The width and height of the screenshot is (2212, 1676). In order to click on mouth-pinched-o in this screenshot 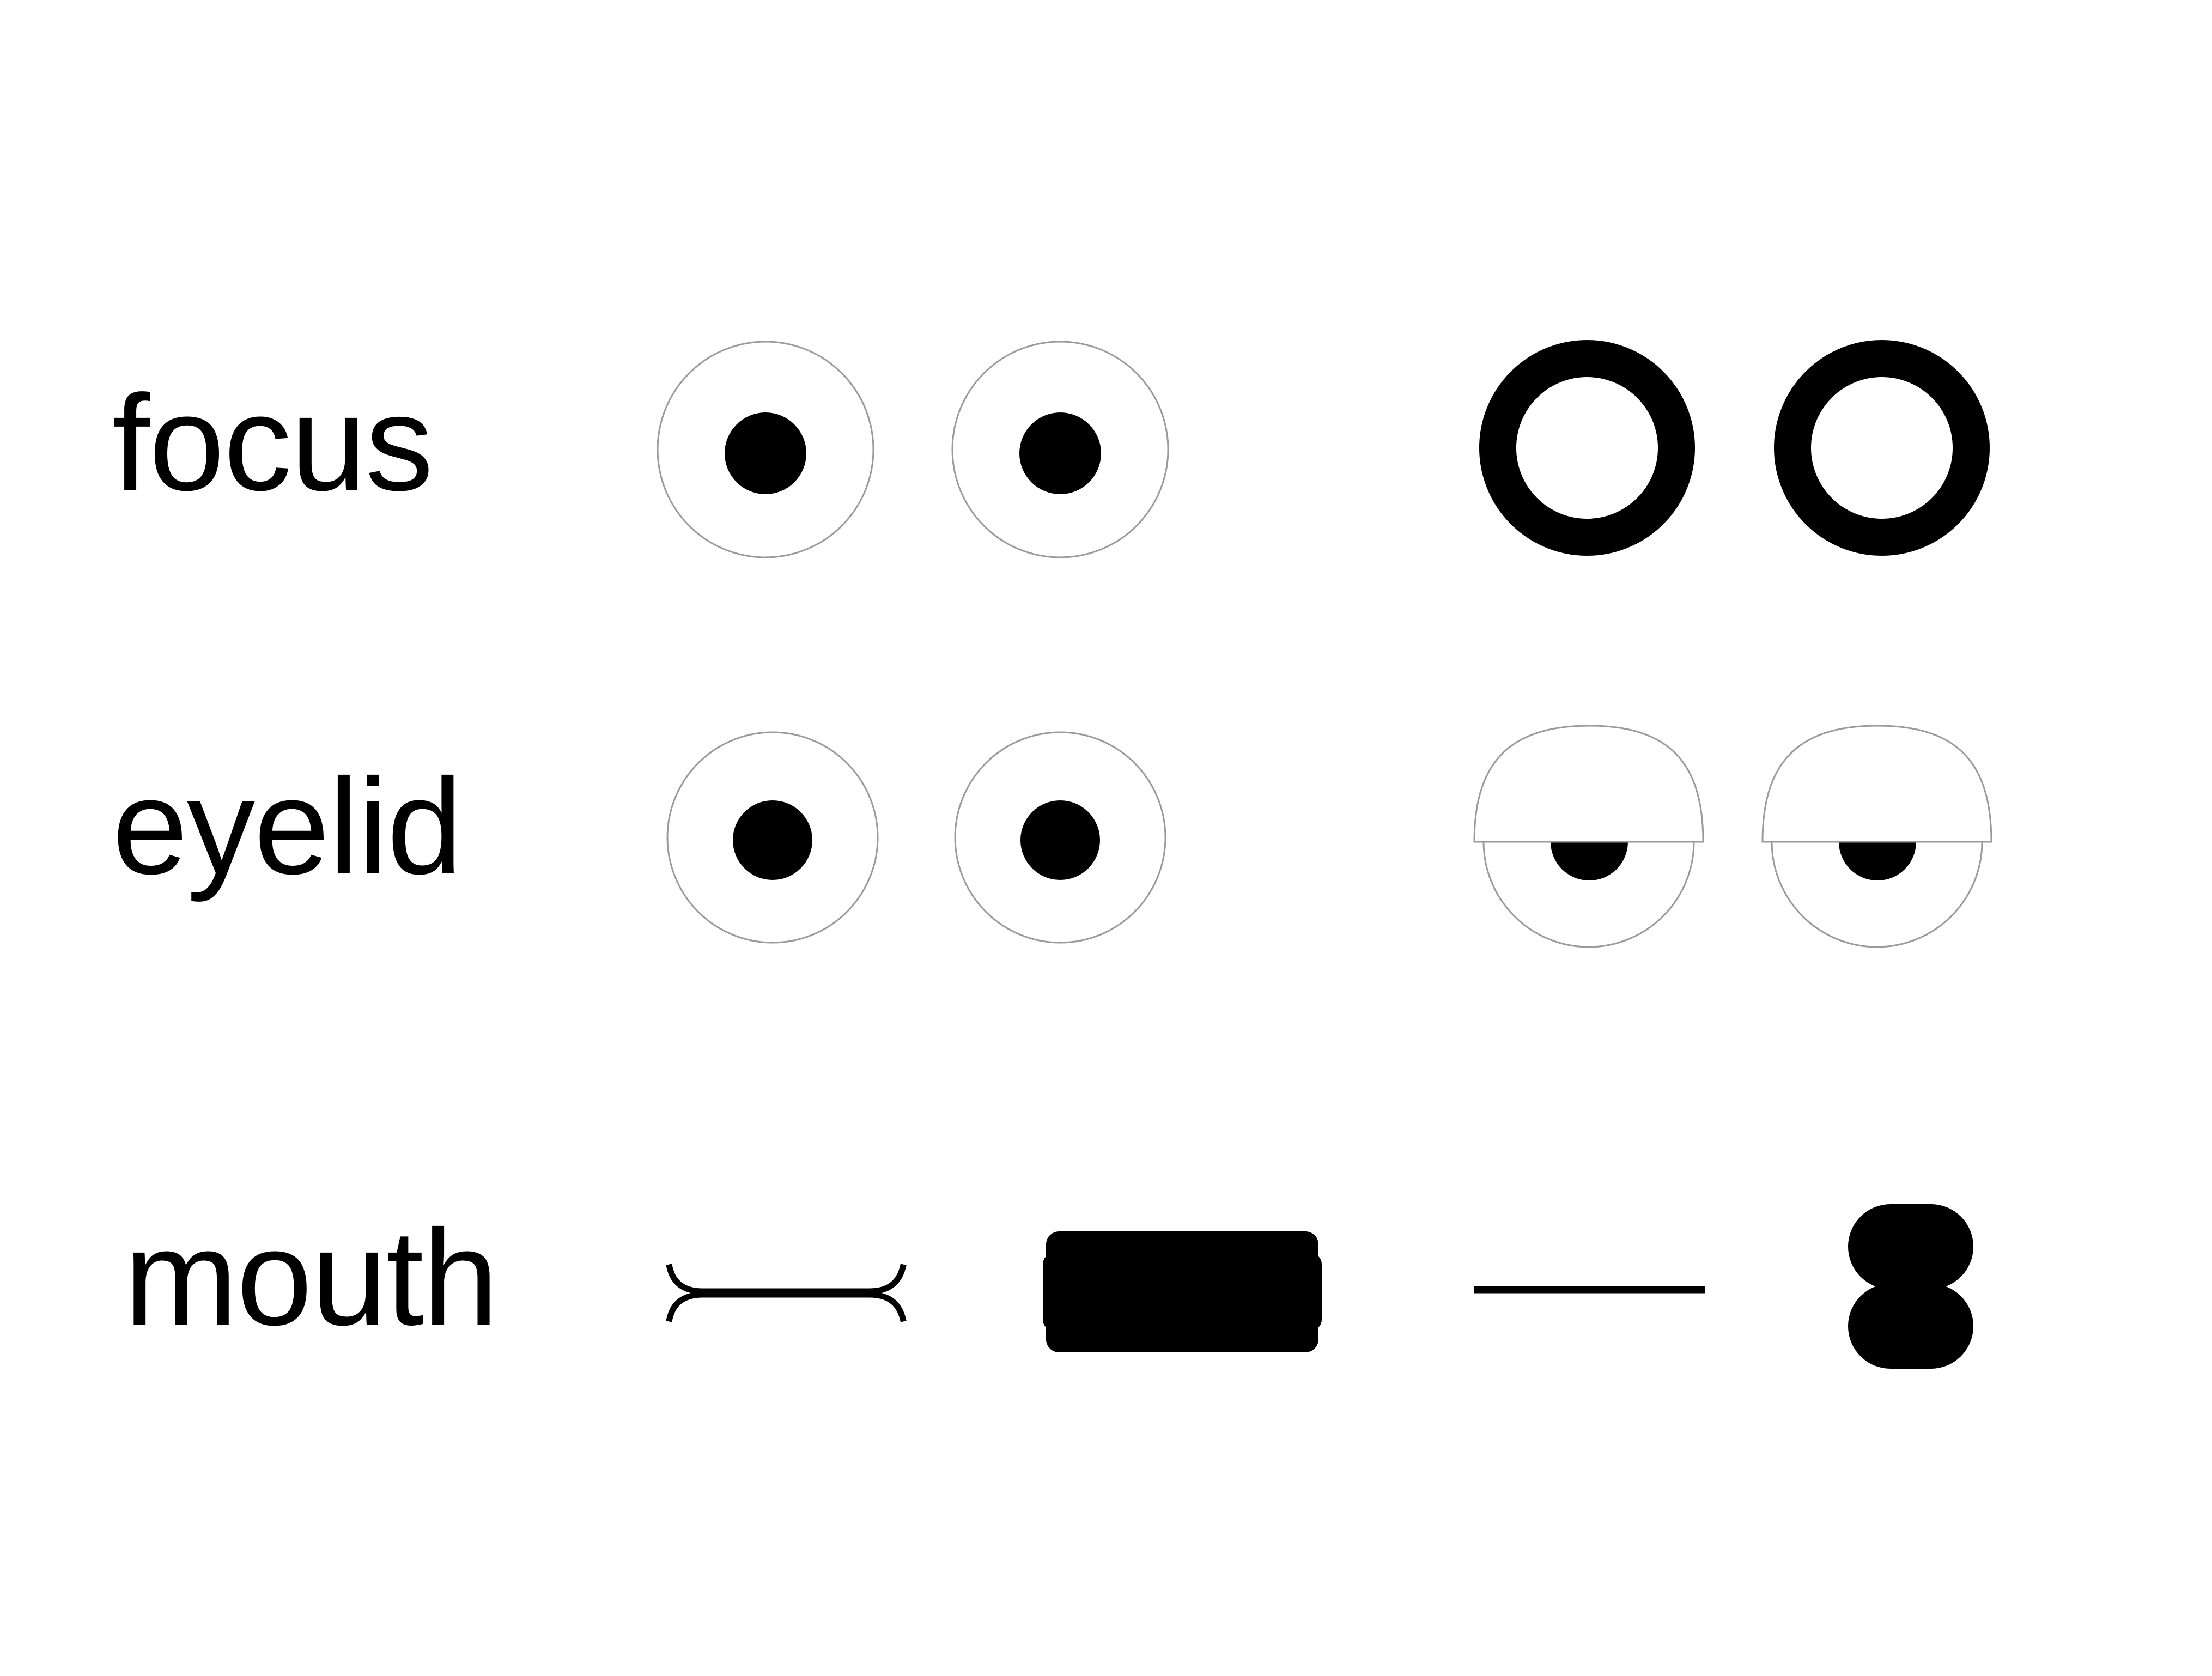, I will do `click(1910, 1286)`.